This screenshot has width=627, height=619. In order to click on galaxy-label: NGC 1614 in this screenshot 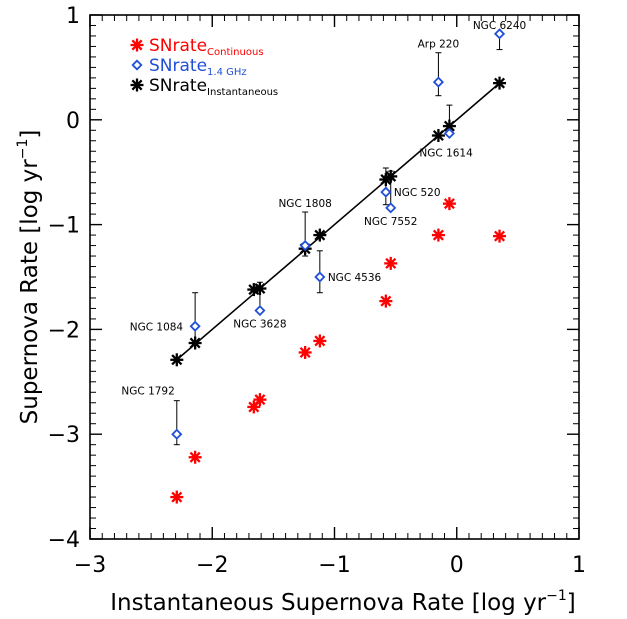, I will do `click(446, 153)`.